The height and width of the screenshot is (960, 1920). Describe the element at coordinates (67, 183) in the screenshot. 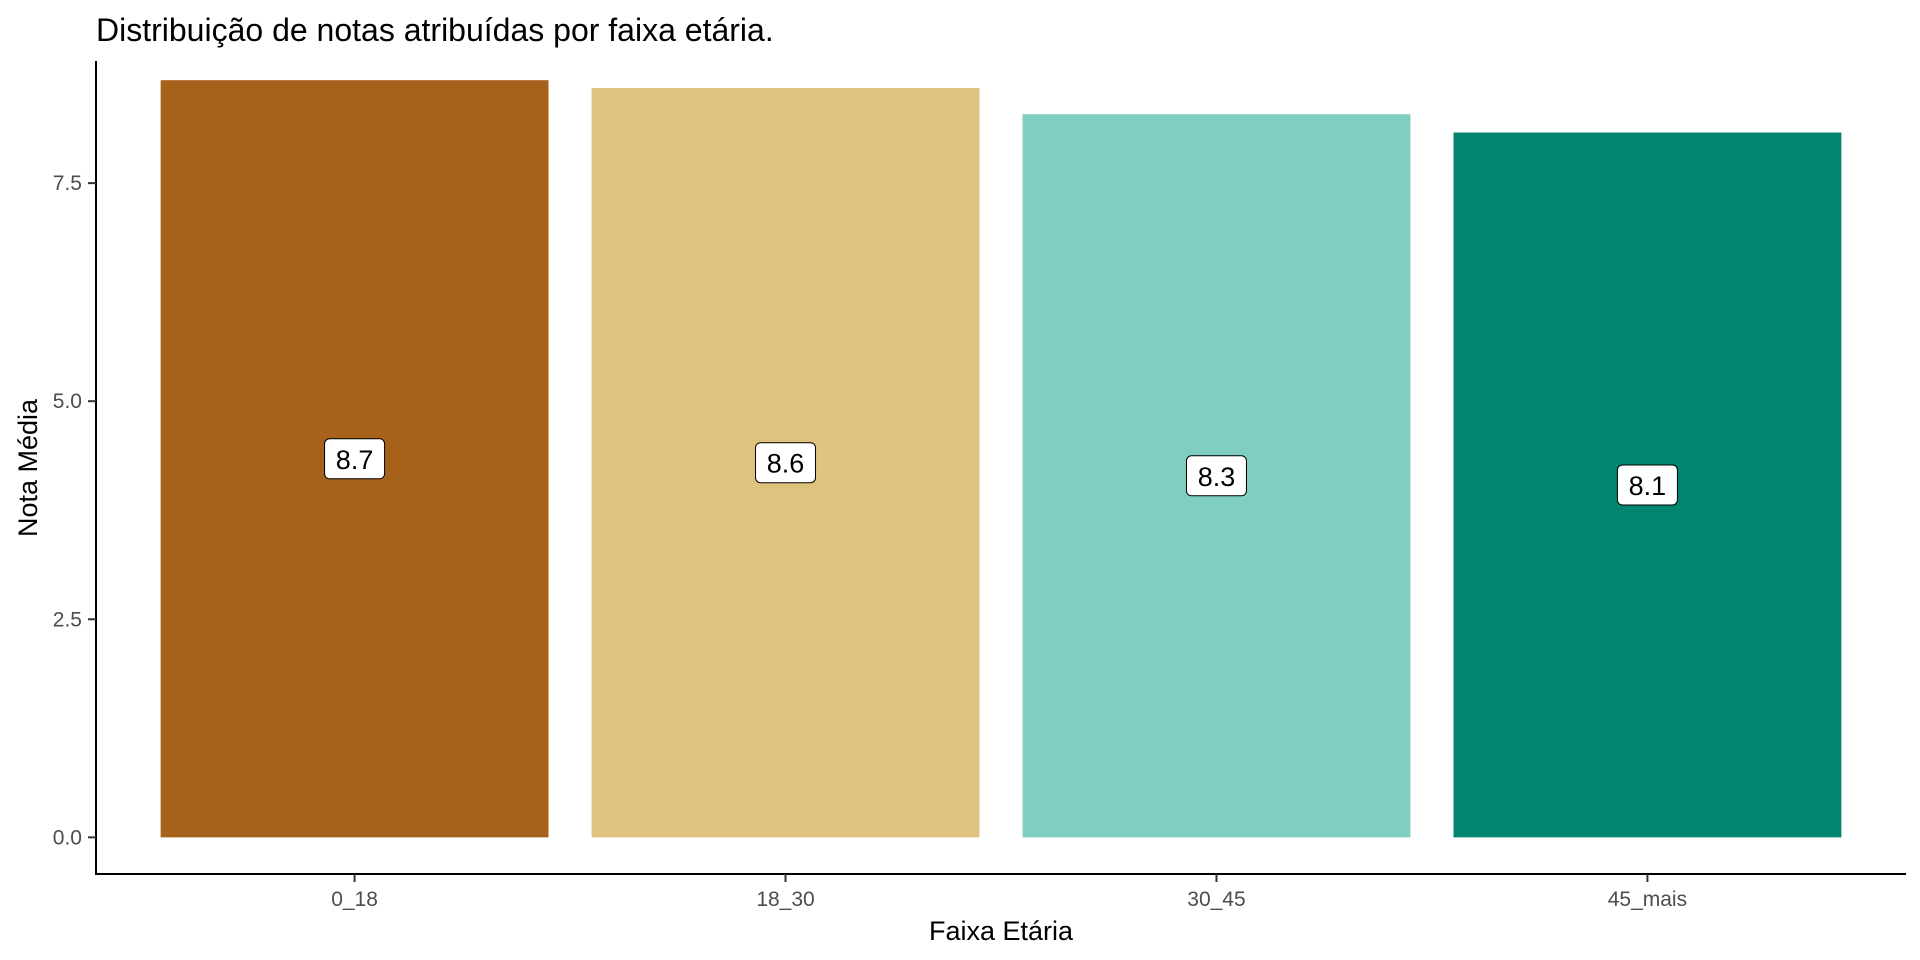

I see `y-tick-label: 7.5` at that location.